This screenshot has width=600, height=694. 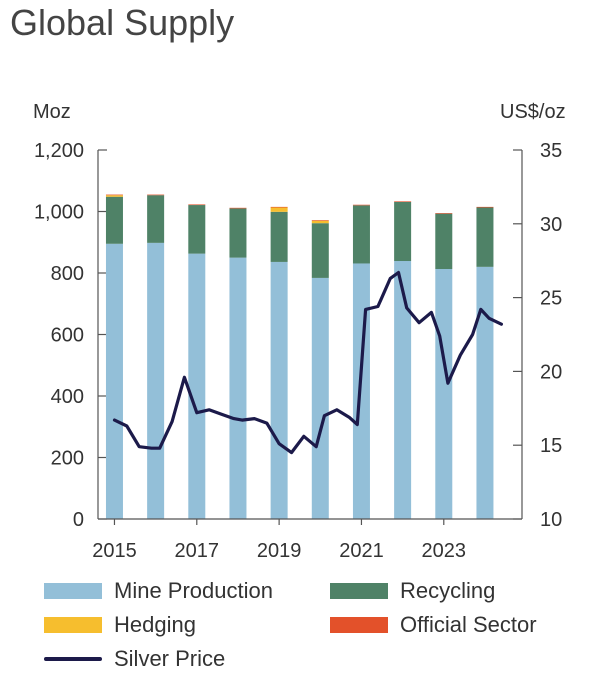 I want to click on right-axis-tick-label: 25, so click(x=551, y=299).